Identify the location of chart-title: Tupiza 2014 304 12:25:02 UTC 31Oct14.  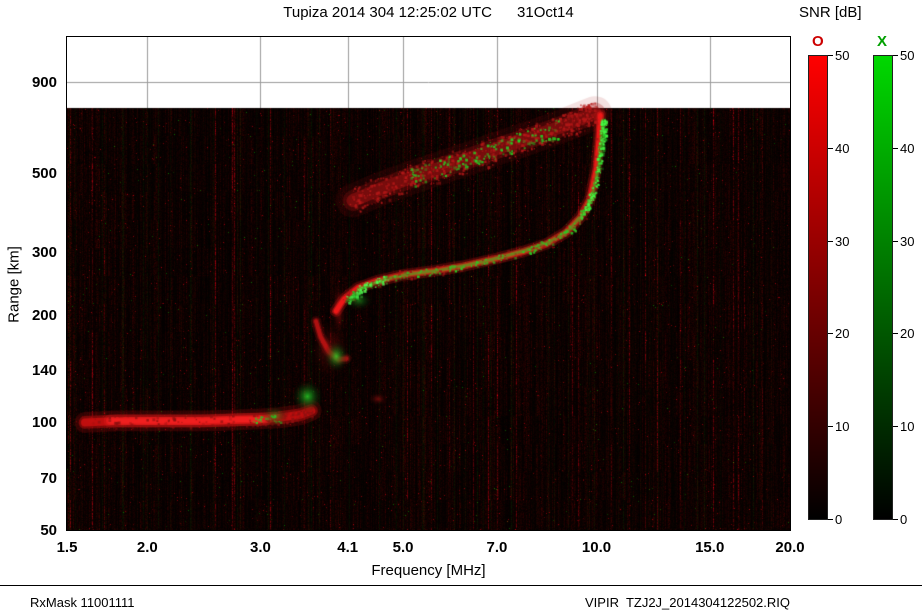
(428, 12).